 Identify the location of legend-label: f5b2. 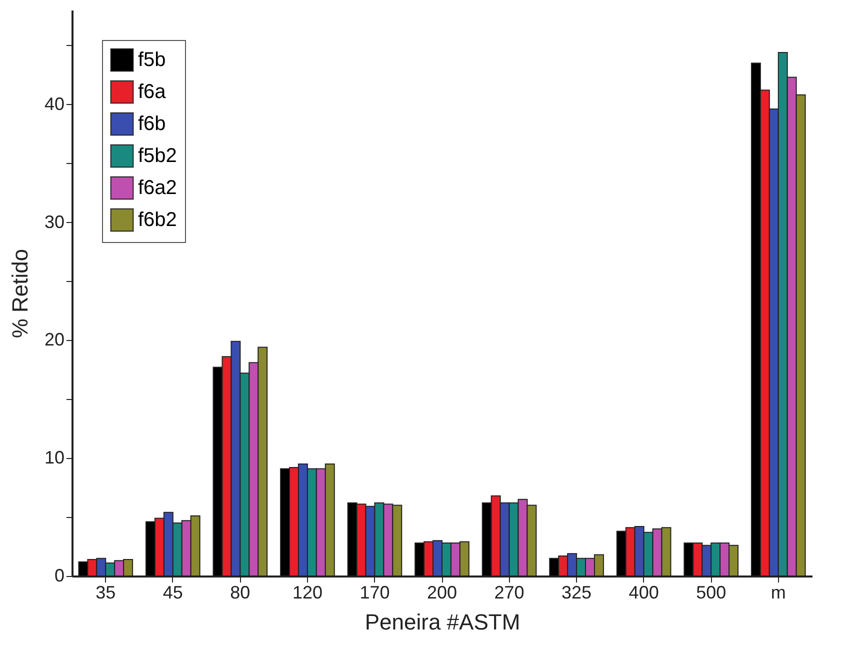
(157, 156).